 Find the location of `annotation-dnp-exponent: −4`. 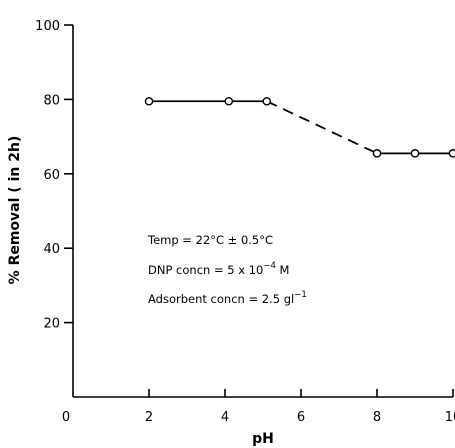

annotation-dnp-exponent: −4 is located at coordinates (269, 266).